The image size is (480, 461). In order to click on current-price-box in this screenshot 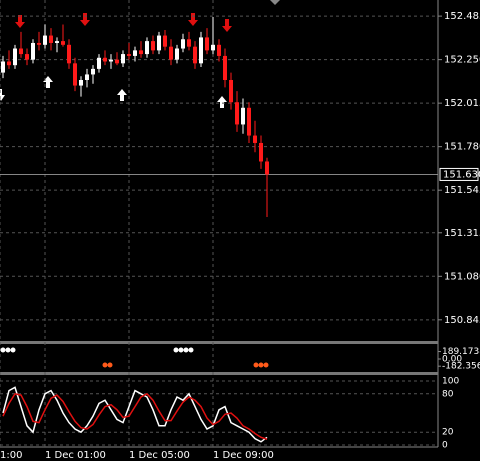, I will do `click(459, 174)`.